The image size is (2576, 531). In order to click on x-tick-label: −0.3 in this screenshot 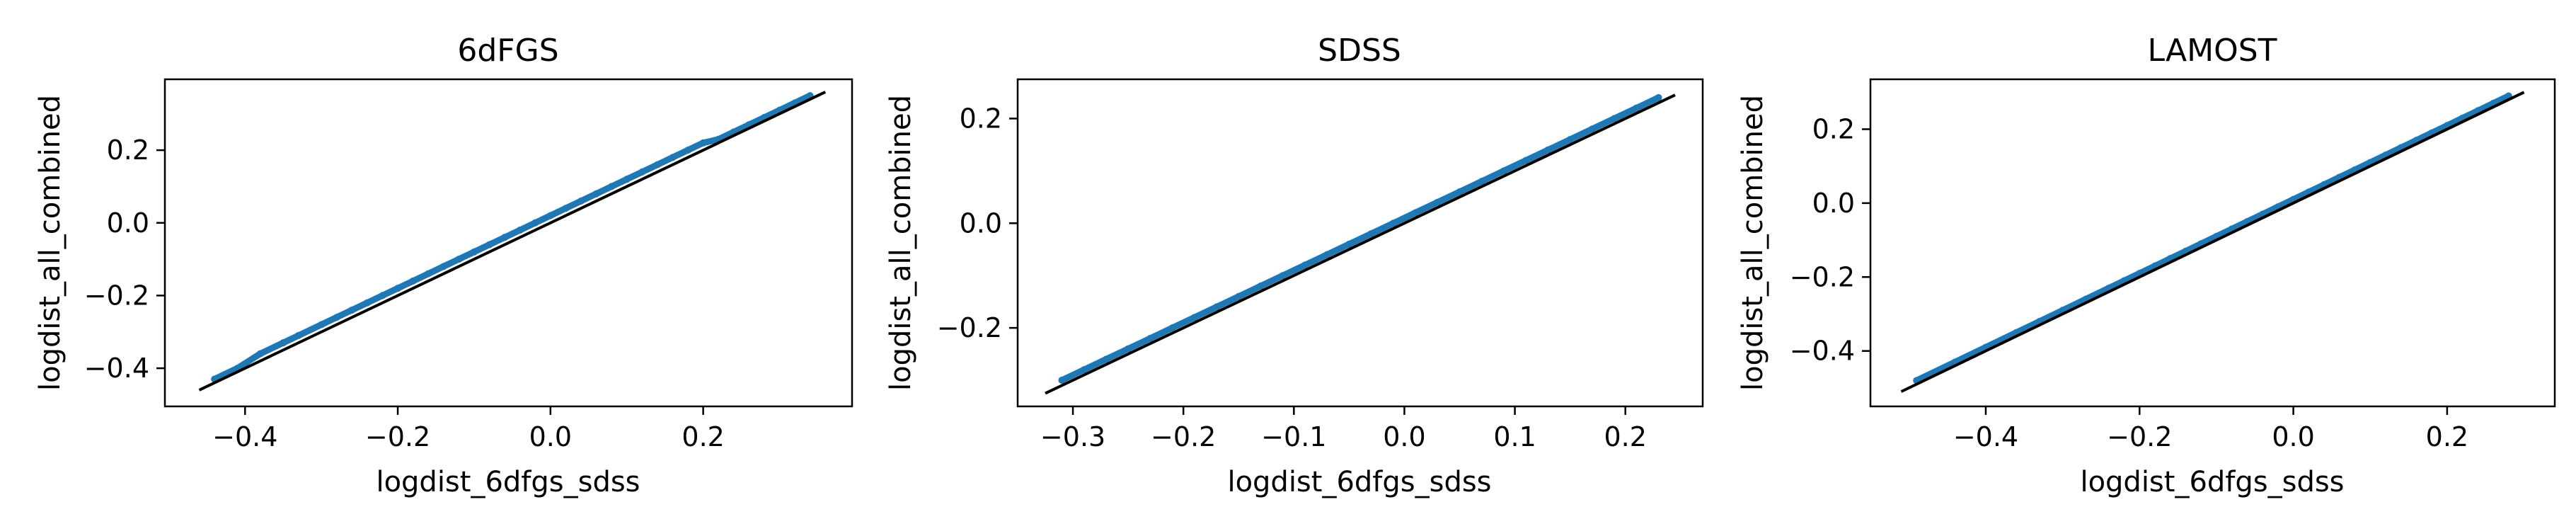, I will do `click(1073, 436)`.